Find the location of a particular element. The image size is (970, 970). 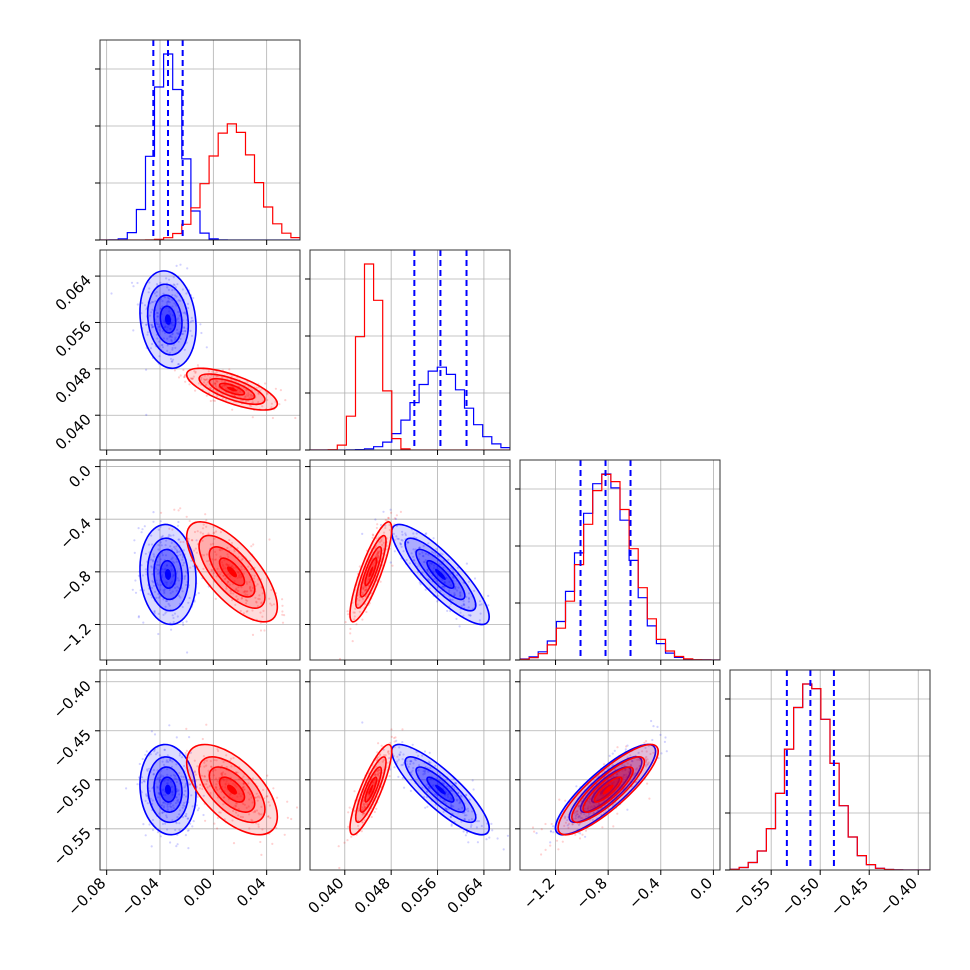

density-peak is located at coordinates (168, 319).